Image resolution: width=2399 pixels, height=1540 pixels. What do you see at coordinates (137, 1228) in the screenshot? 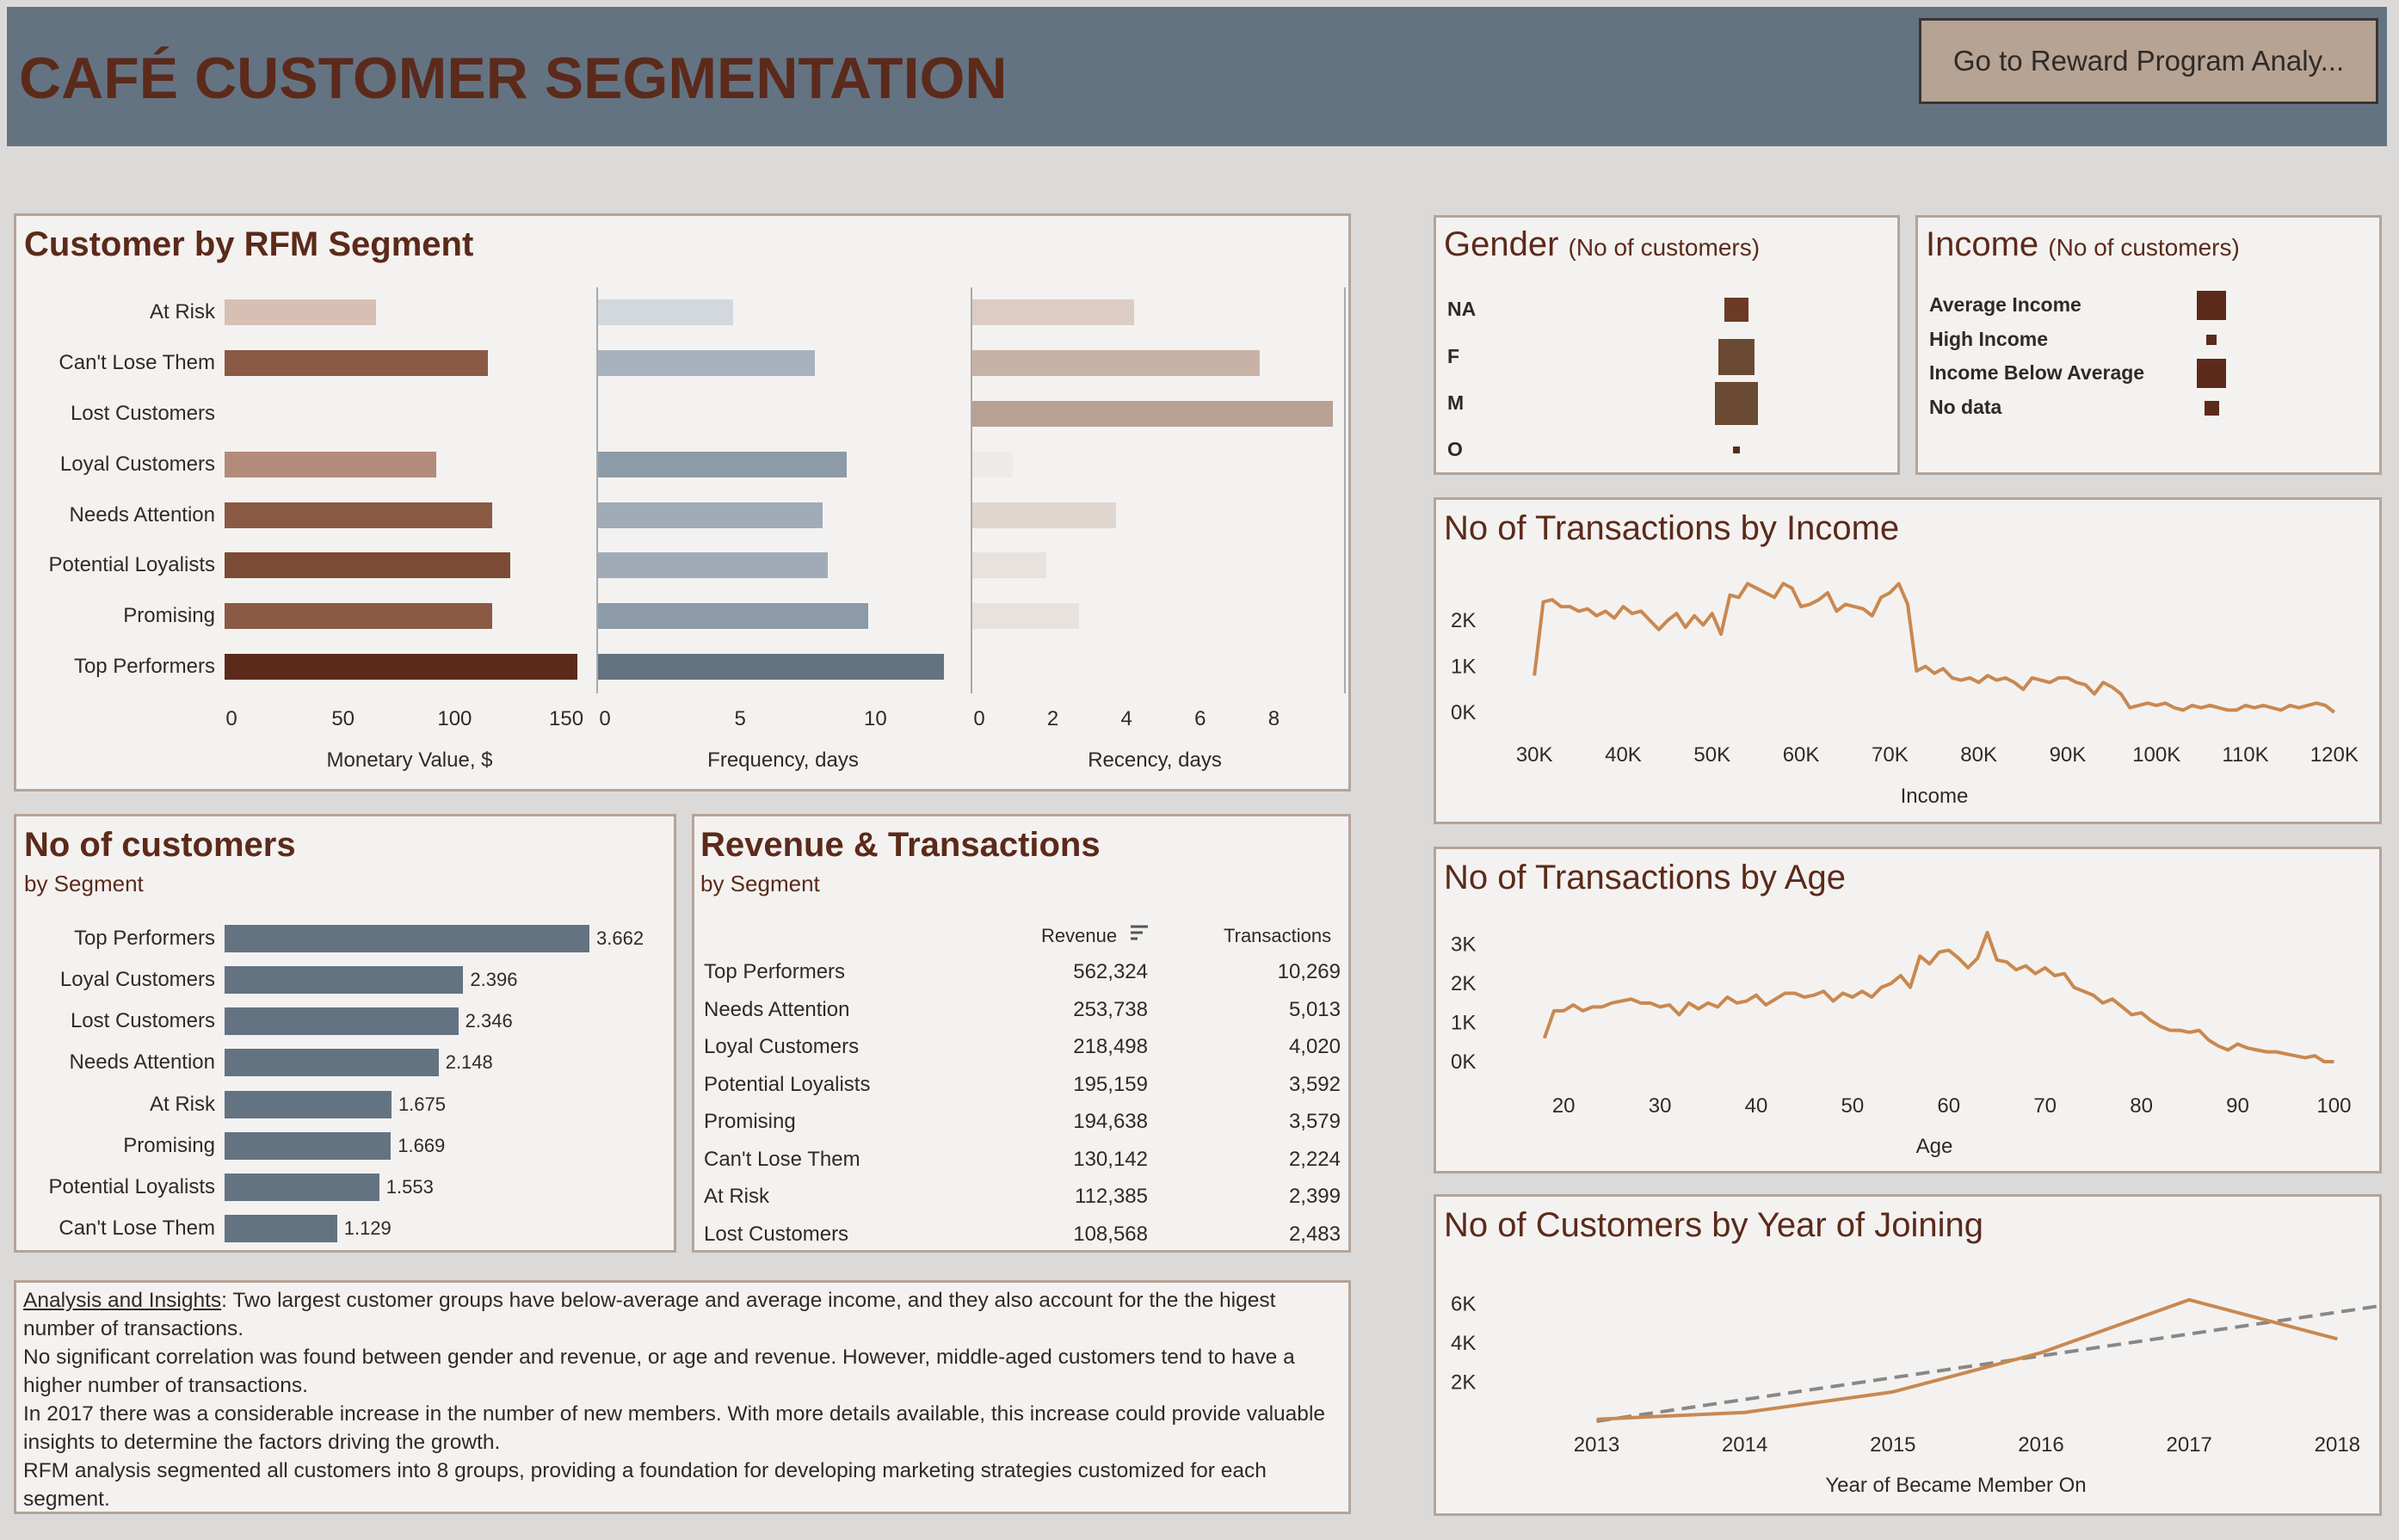
I see `customers-category-label: Can't Lose Them` at bounding box center [137, 1228].